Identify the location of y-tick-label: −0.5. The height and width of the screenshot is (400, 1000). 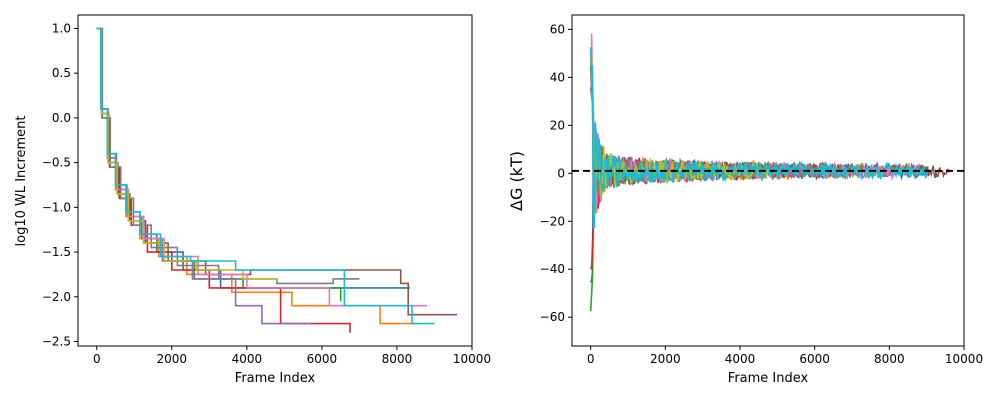
(56, 163).